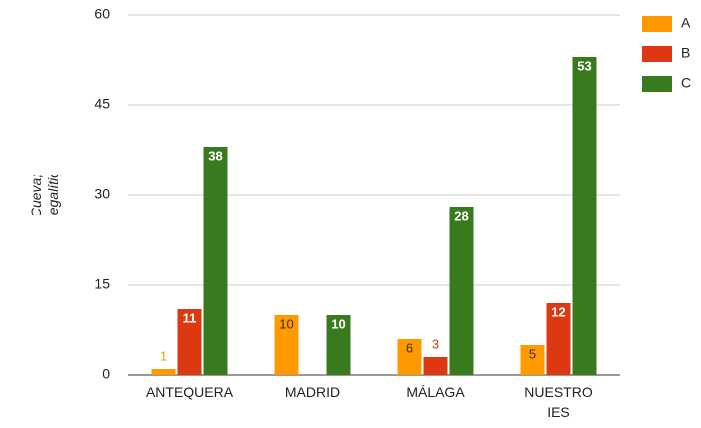 Image resolution: width=701 pixels, height=428 pixels. I want to click on y-tick-label: 0, so click(106, 374).